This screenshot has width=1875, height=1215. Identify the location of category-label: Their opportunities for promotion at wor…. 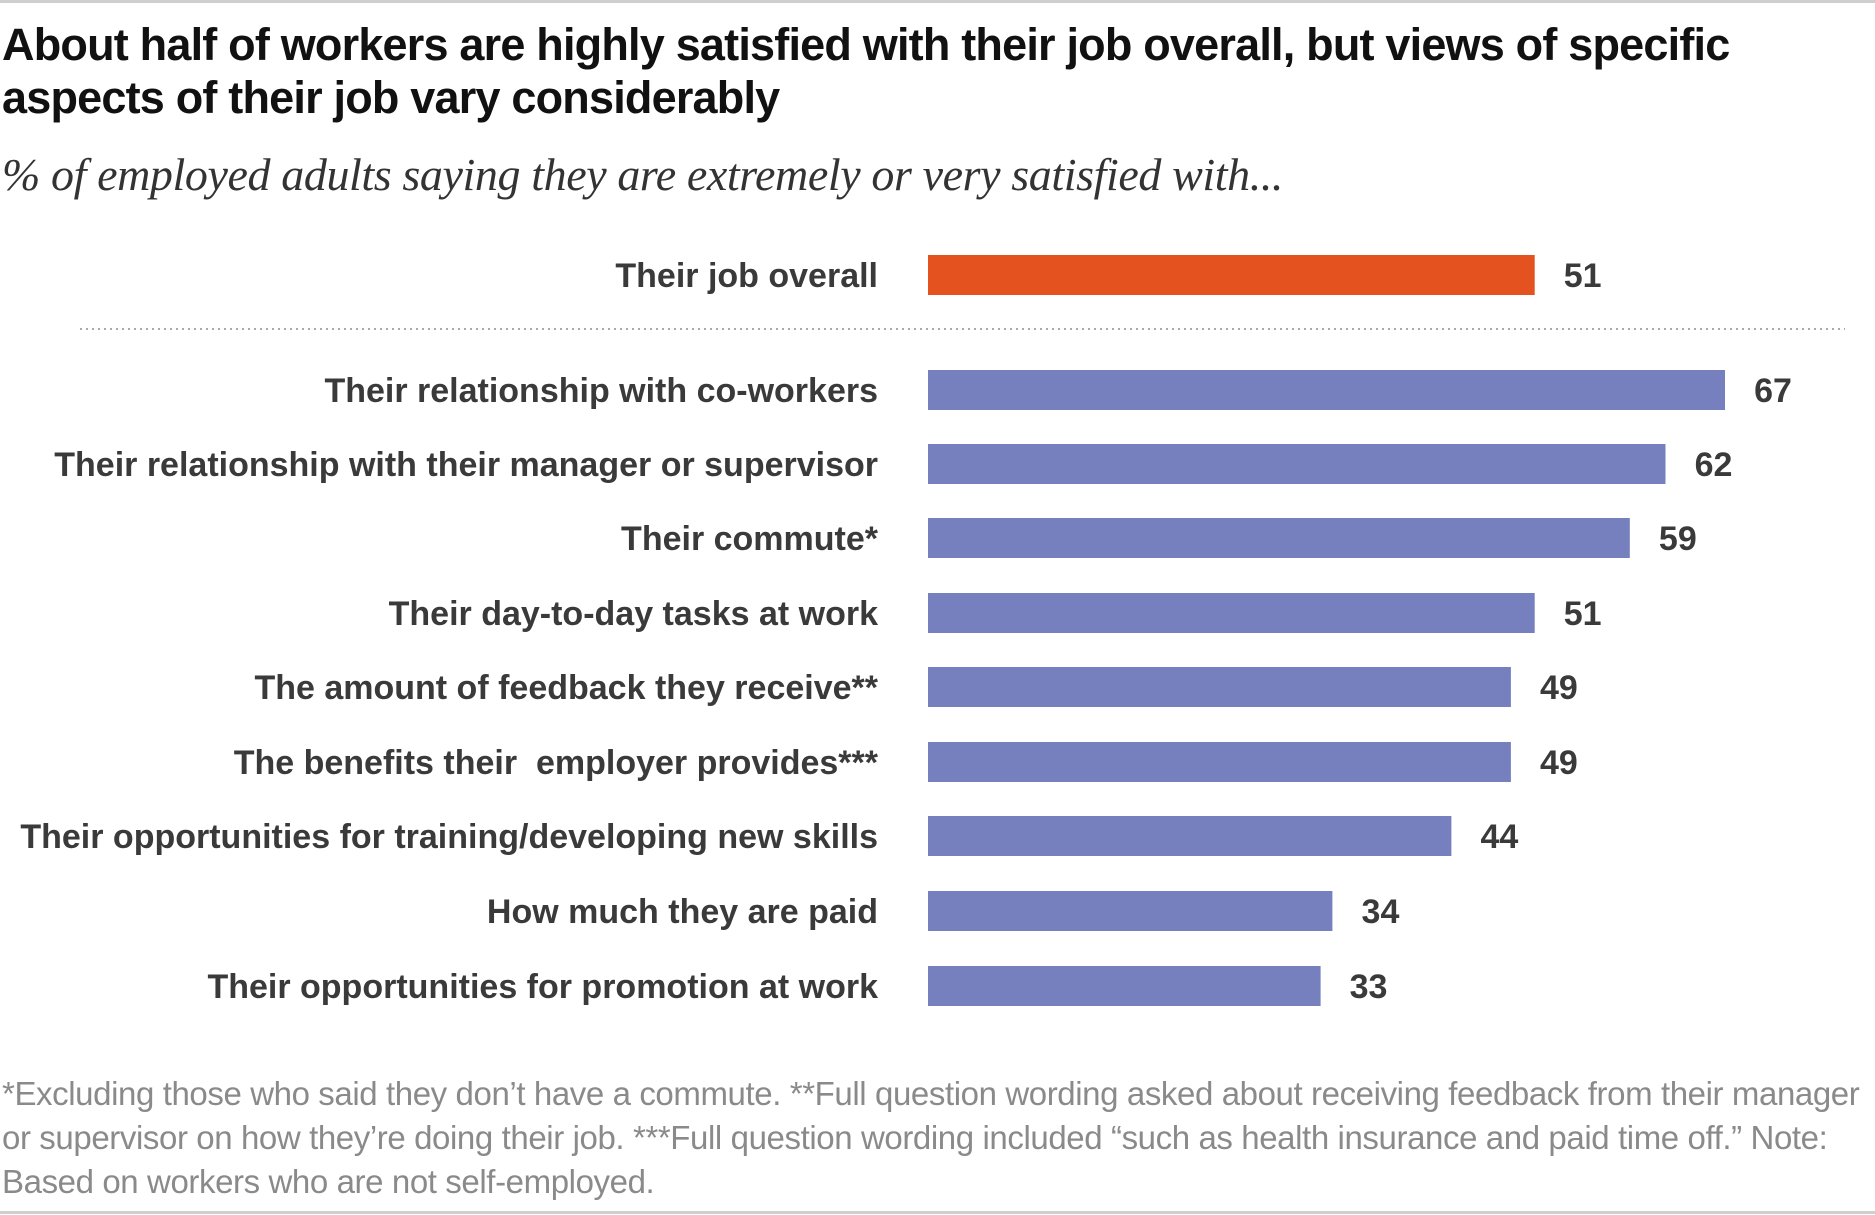
(542, 987).